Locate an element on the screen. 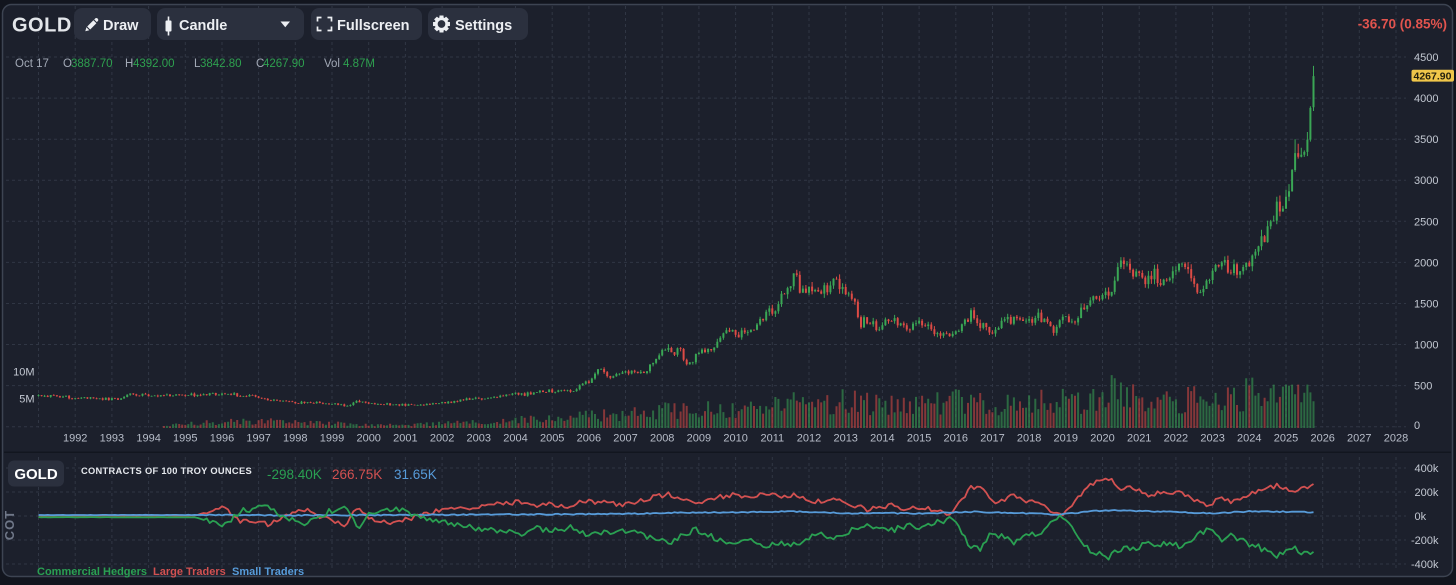 The image size is (1456, 585). svg-text: O is located at coordinates (67, 64).